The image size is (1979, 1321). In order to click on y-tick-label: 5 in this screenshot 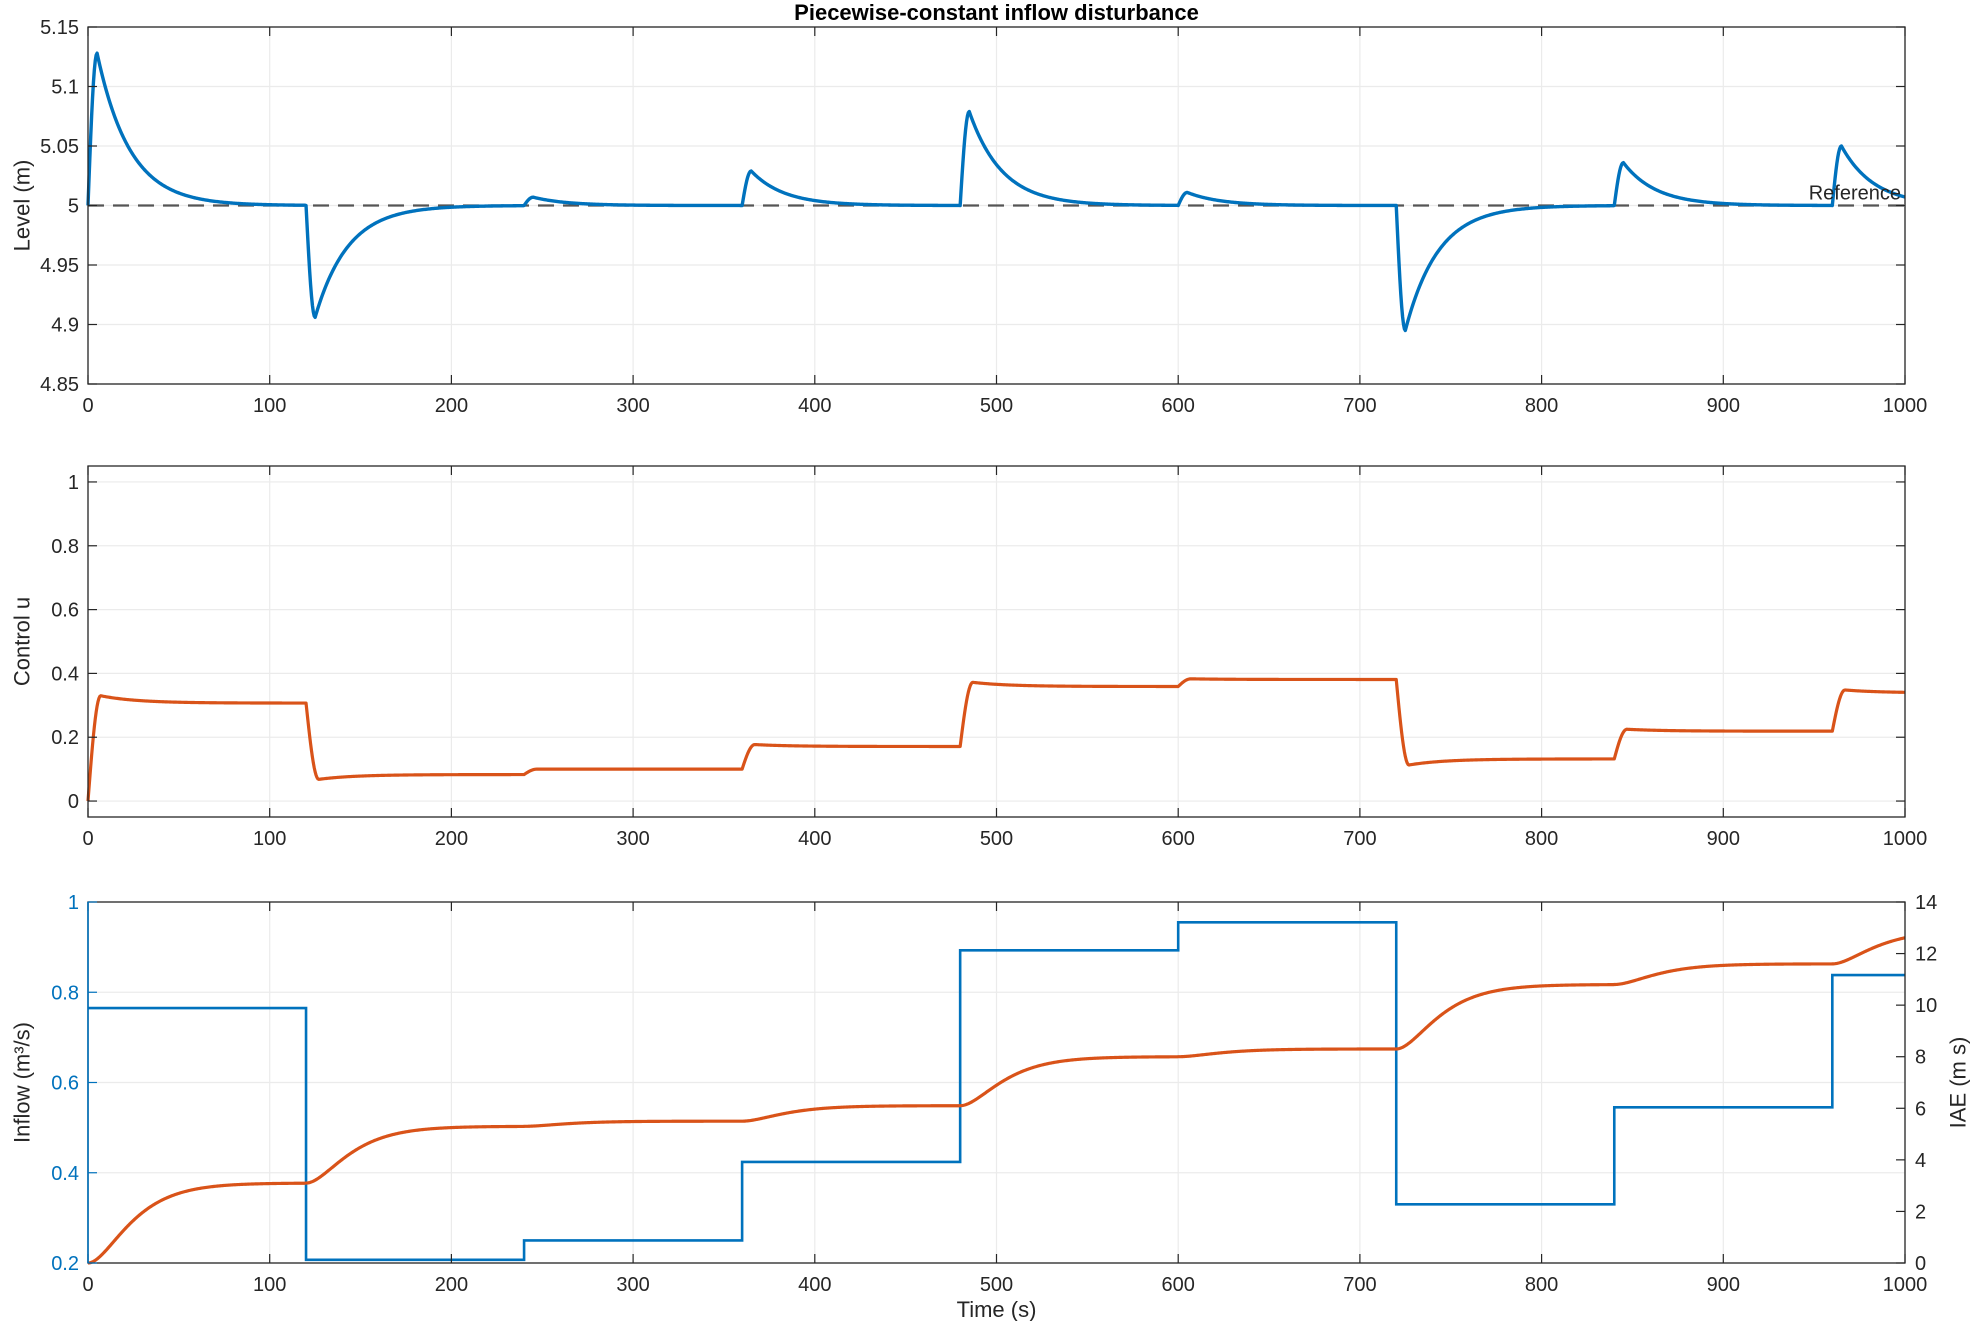, I will do `click(73, 207)`.